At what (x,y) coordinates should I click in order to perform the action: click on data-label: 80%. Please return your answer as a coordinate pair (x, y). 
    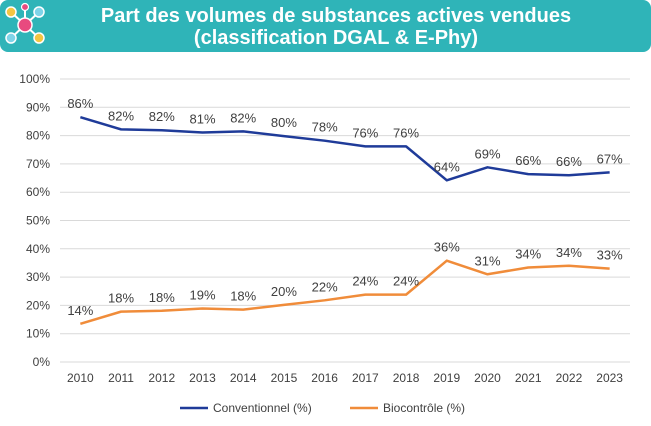
    Looking at the image, I should click on (284, 122).